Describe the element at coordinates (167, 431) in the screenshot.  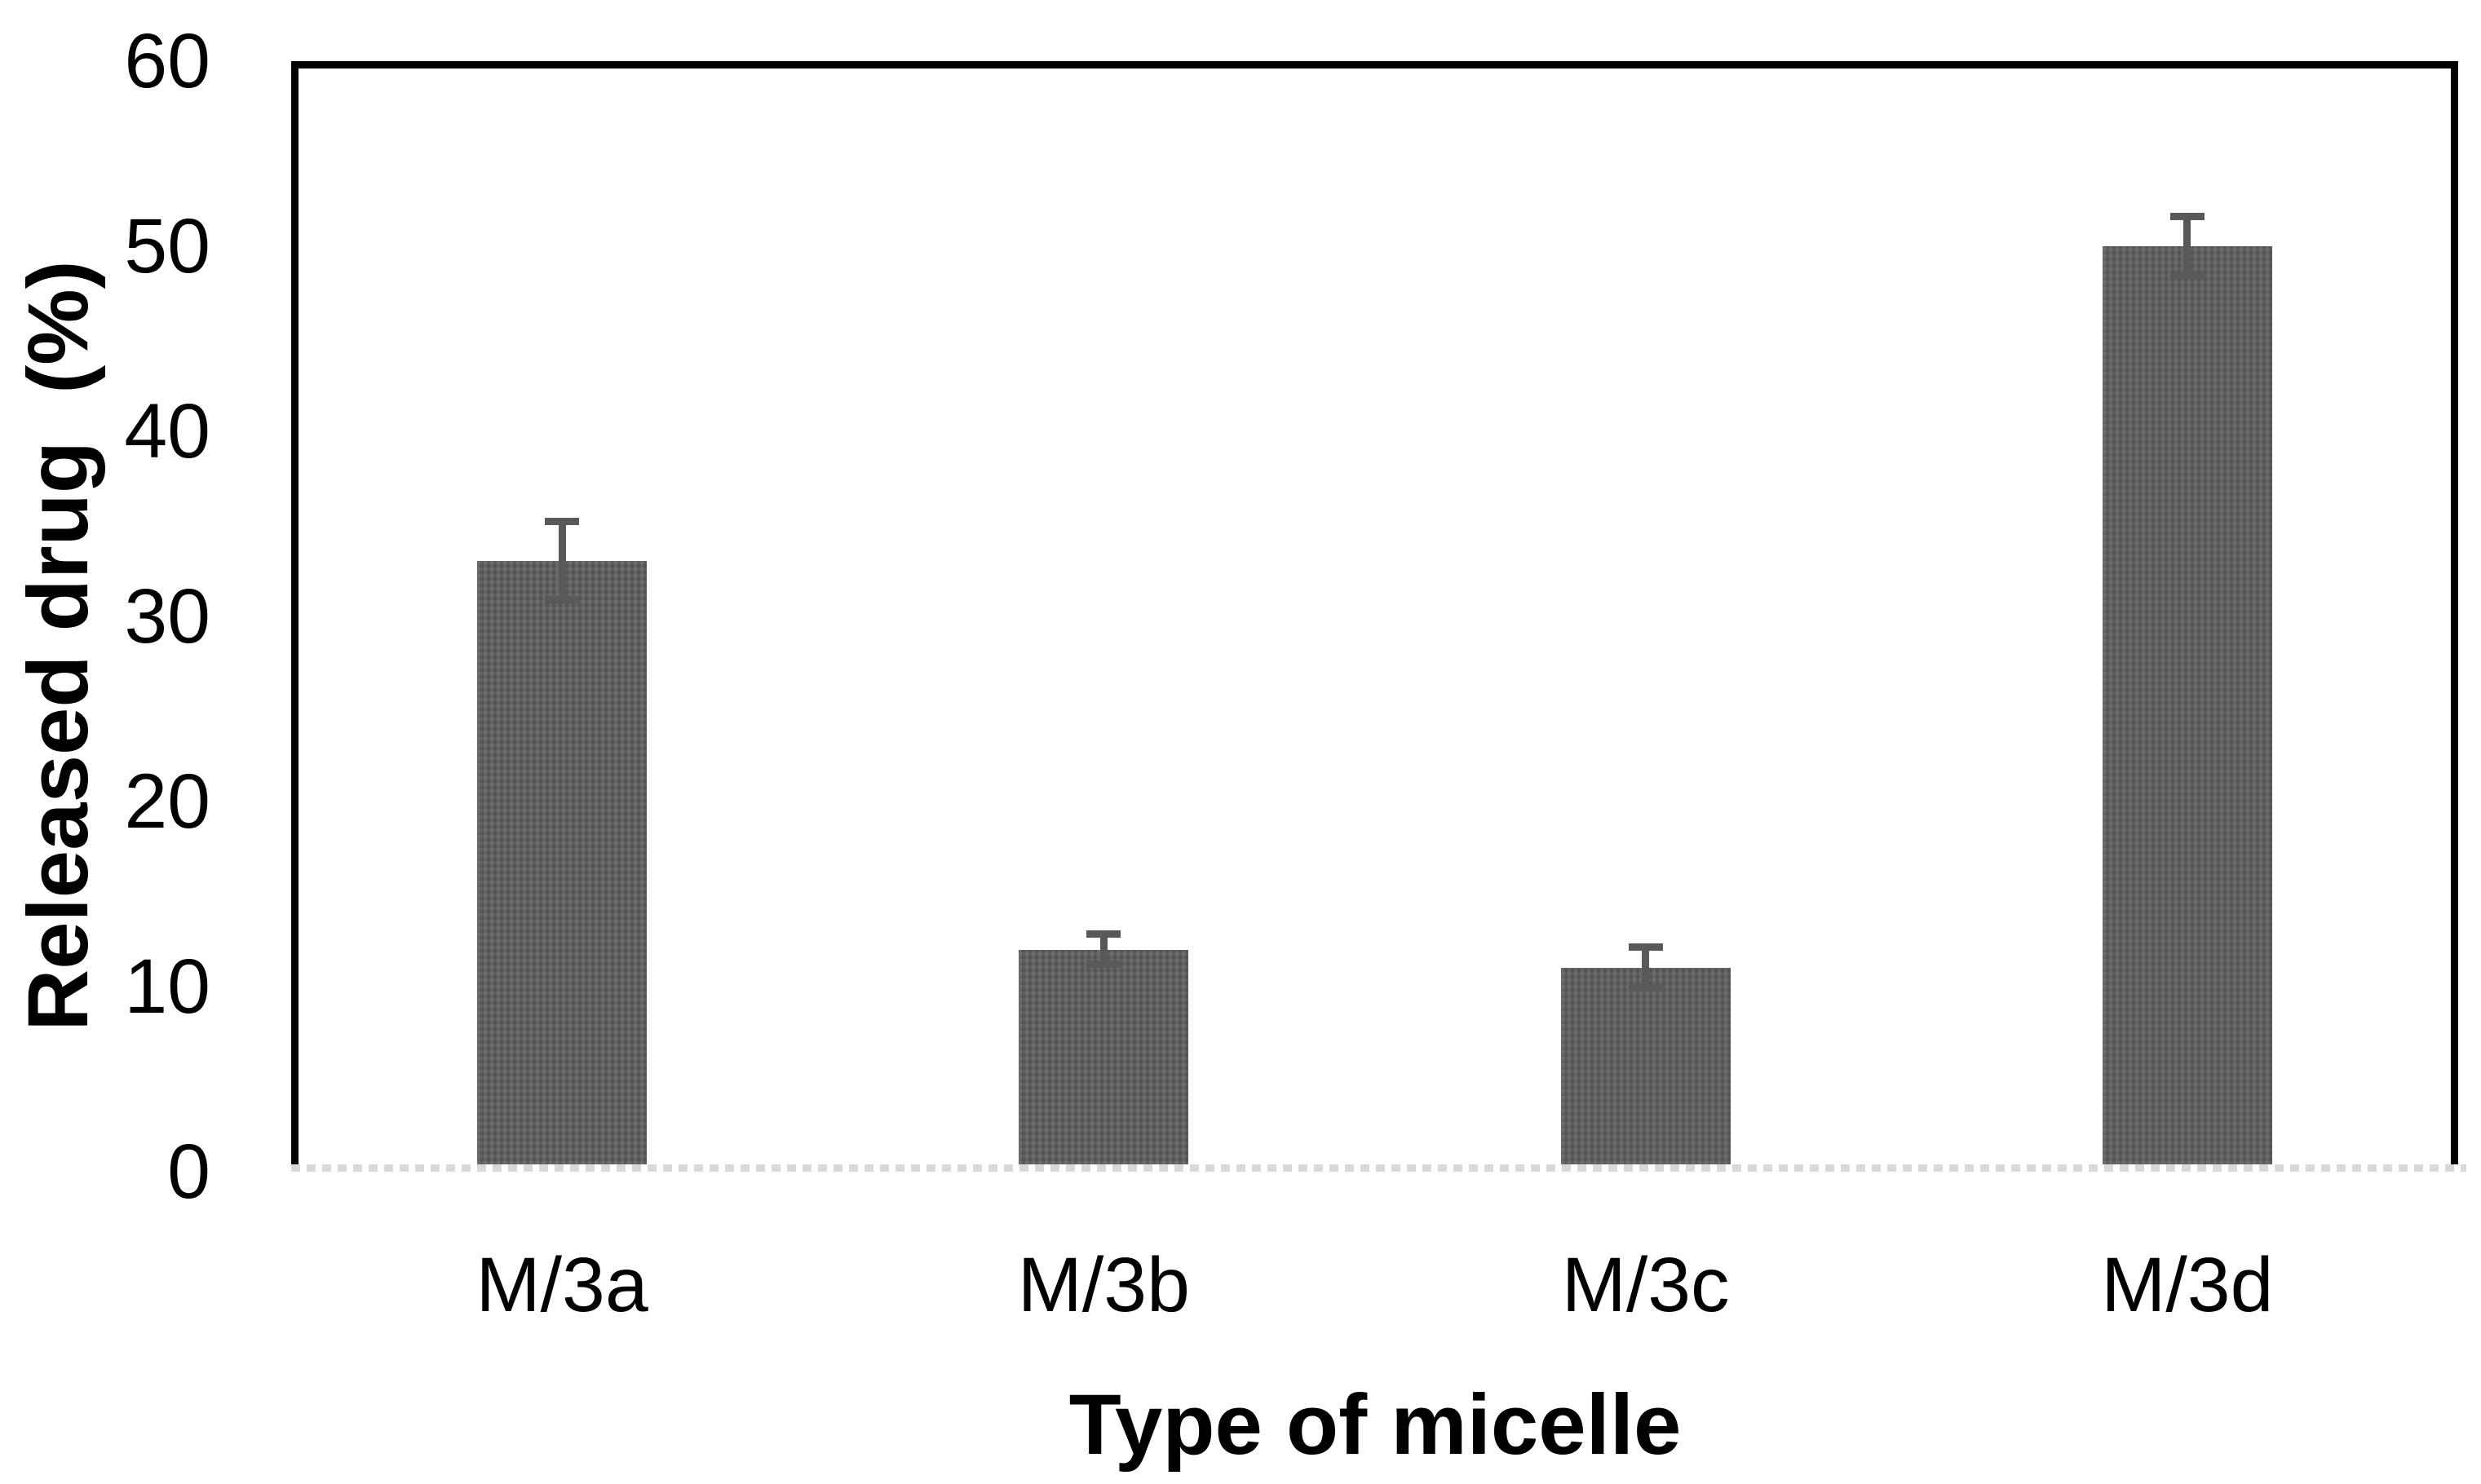
I see `y-tick-label-40: 40` at that location.